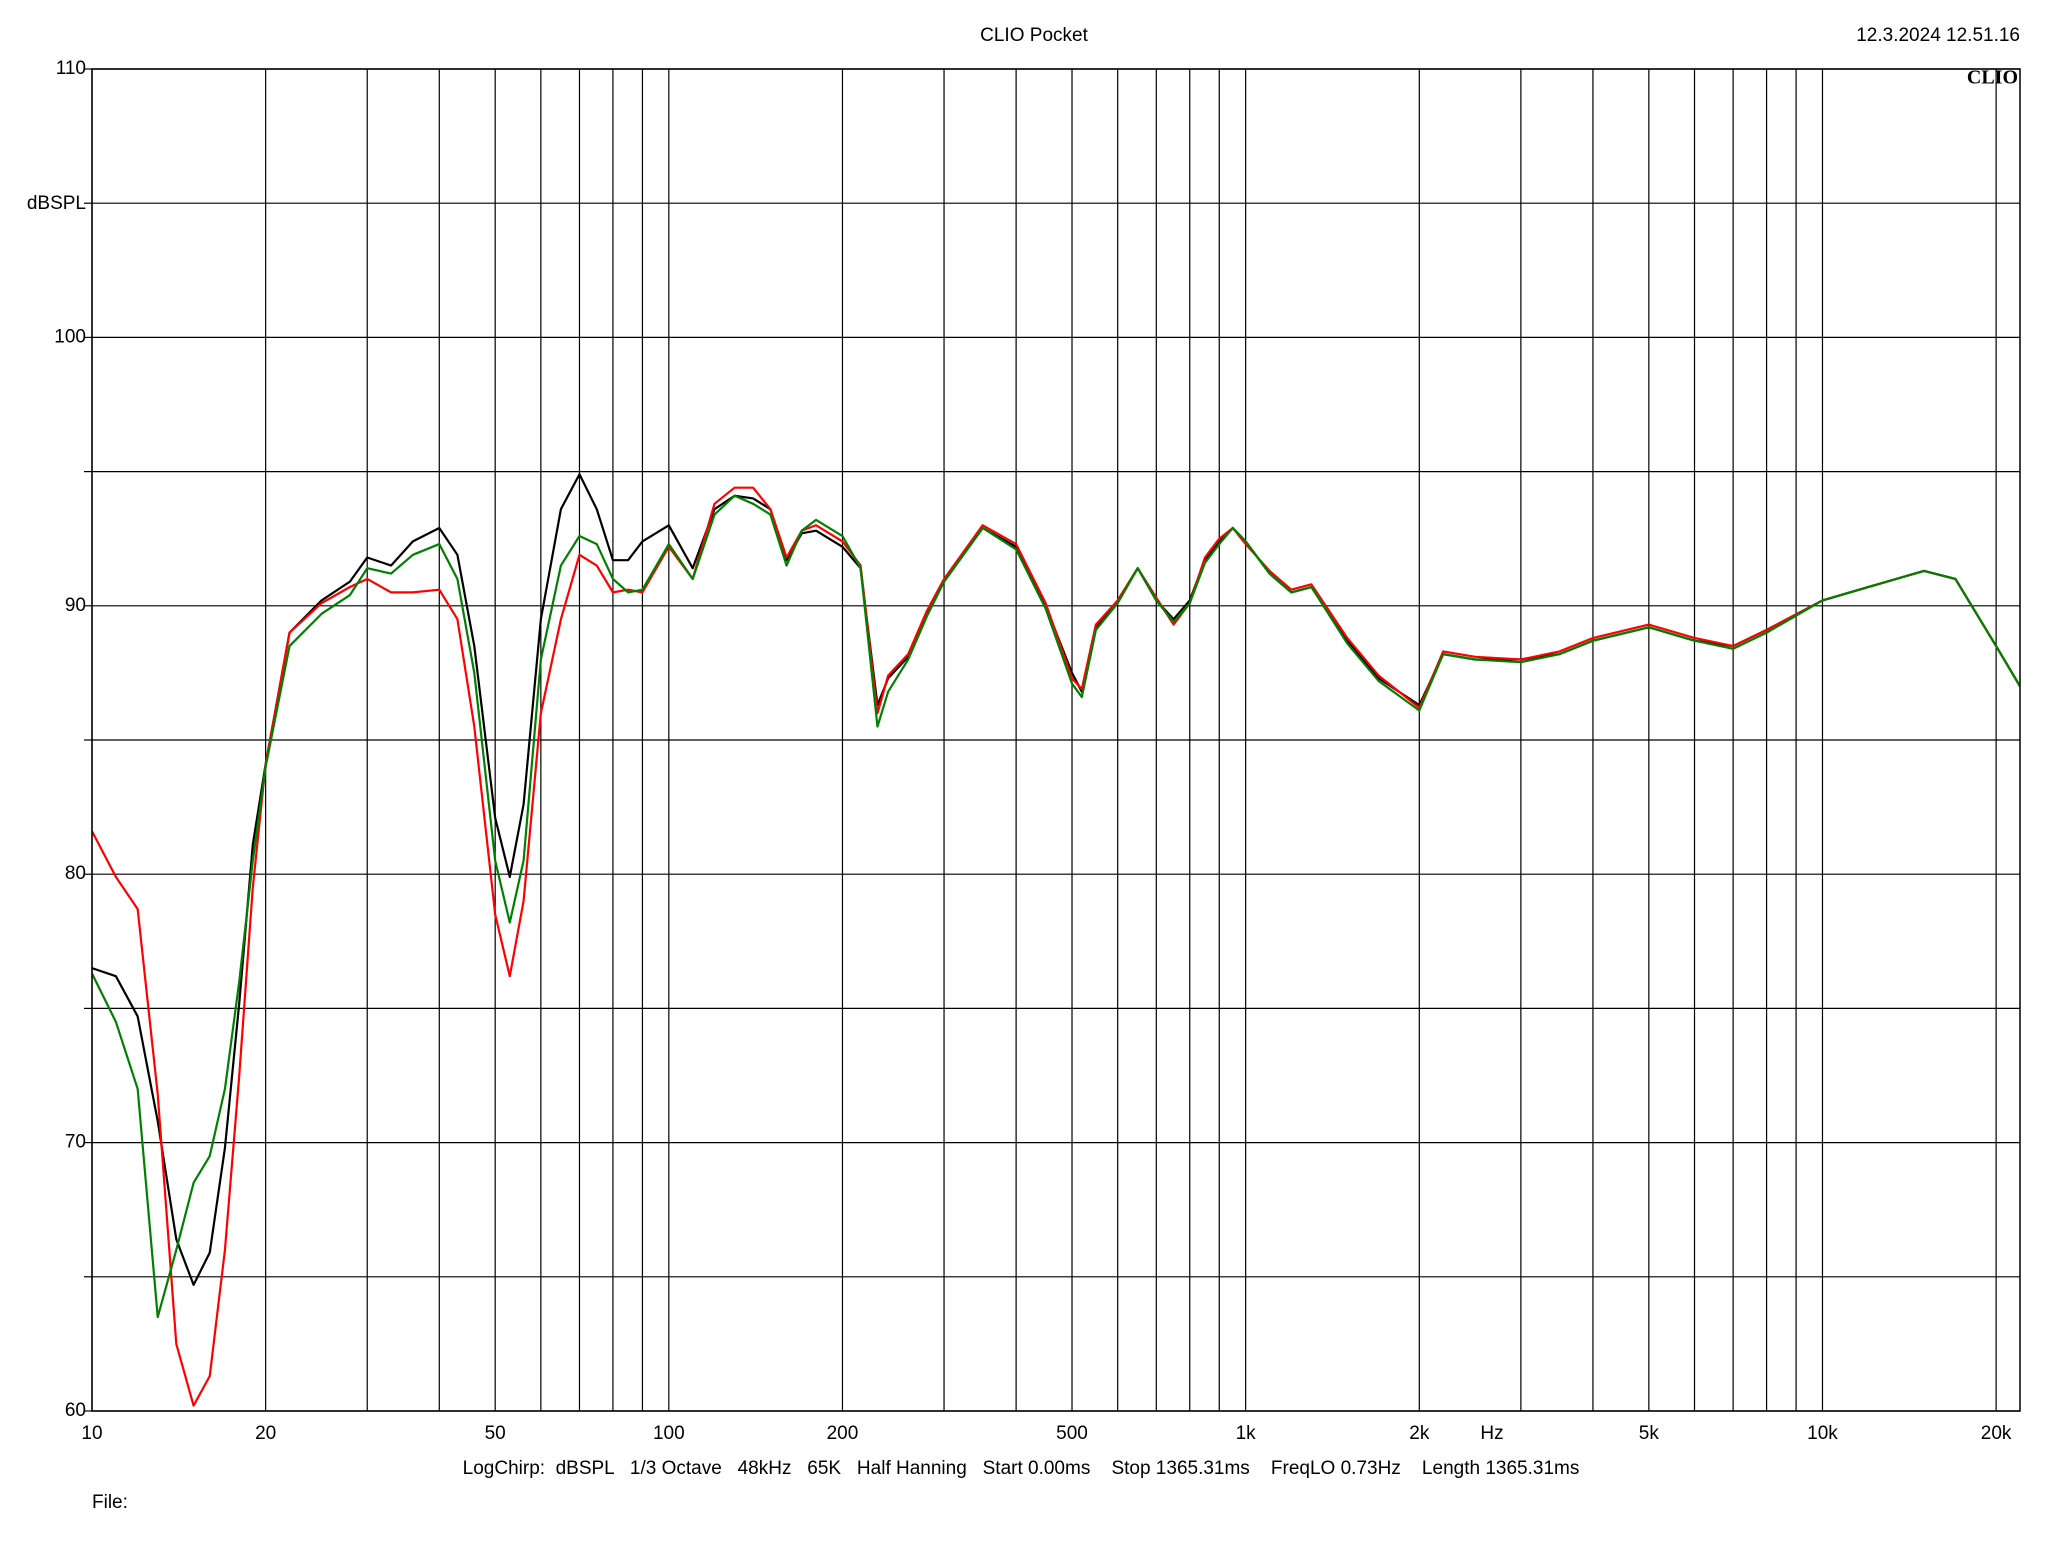 The image size is (2048, 1541). What do you see at coordinates (1491, 1433) in the screenshot?
I see `x-axis-label: Hz` at bounding box center [1491, 1433].